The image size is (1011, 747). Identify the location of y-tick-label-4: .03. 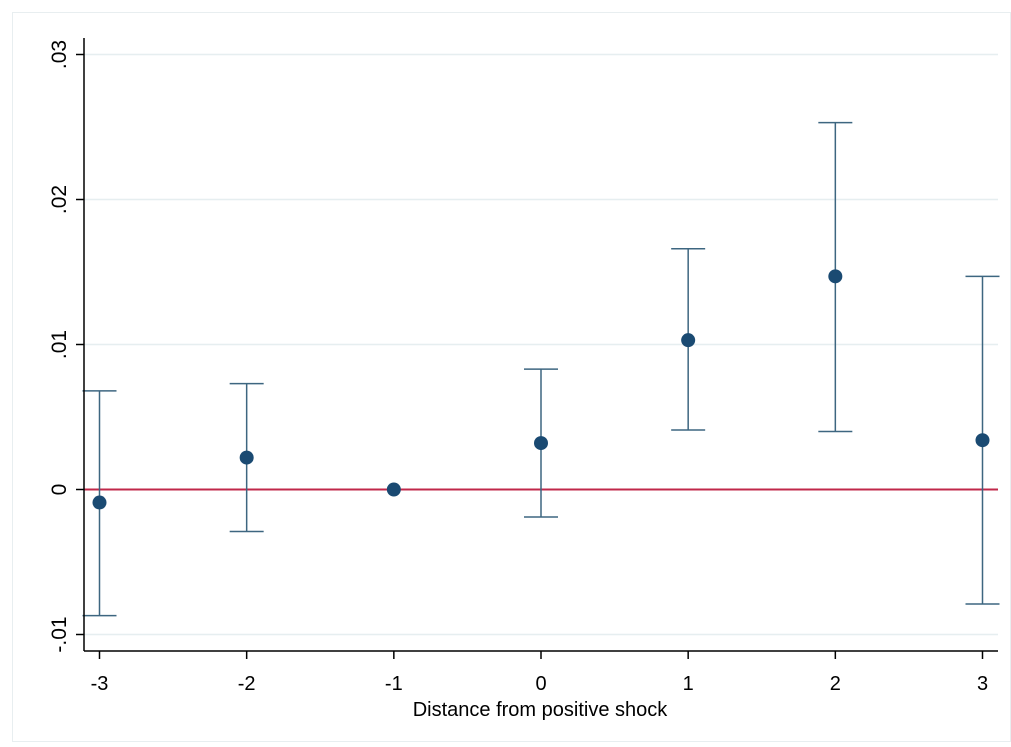
(59, 54).